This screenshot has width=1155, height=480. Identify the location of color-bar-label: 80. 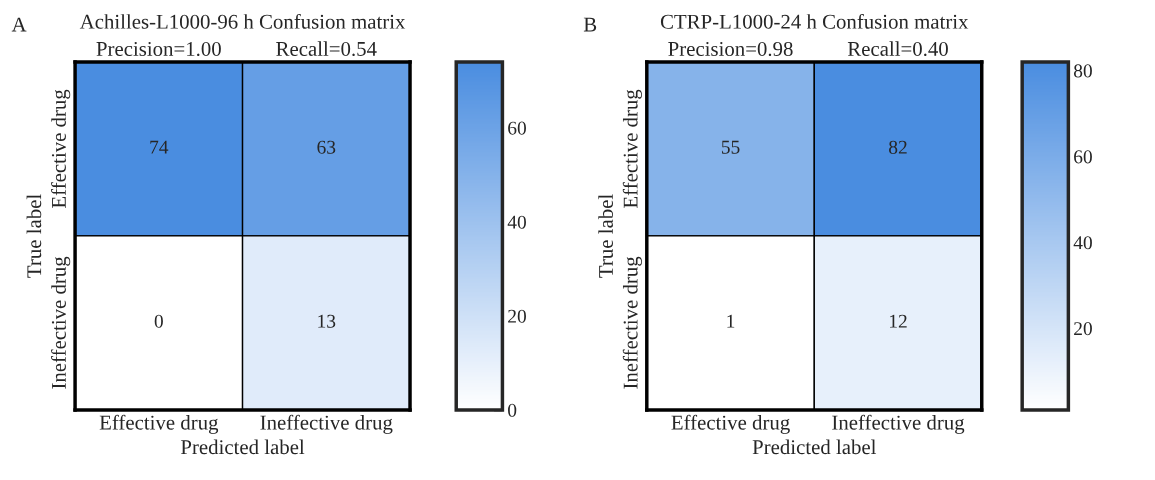
(1082, 71).